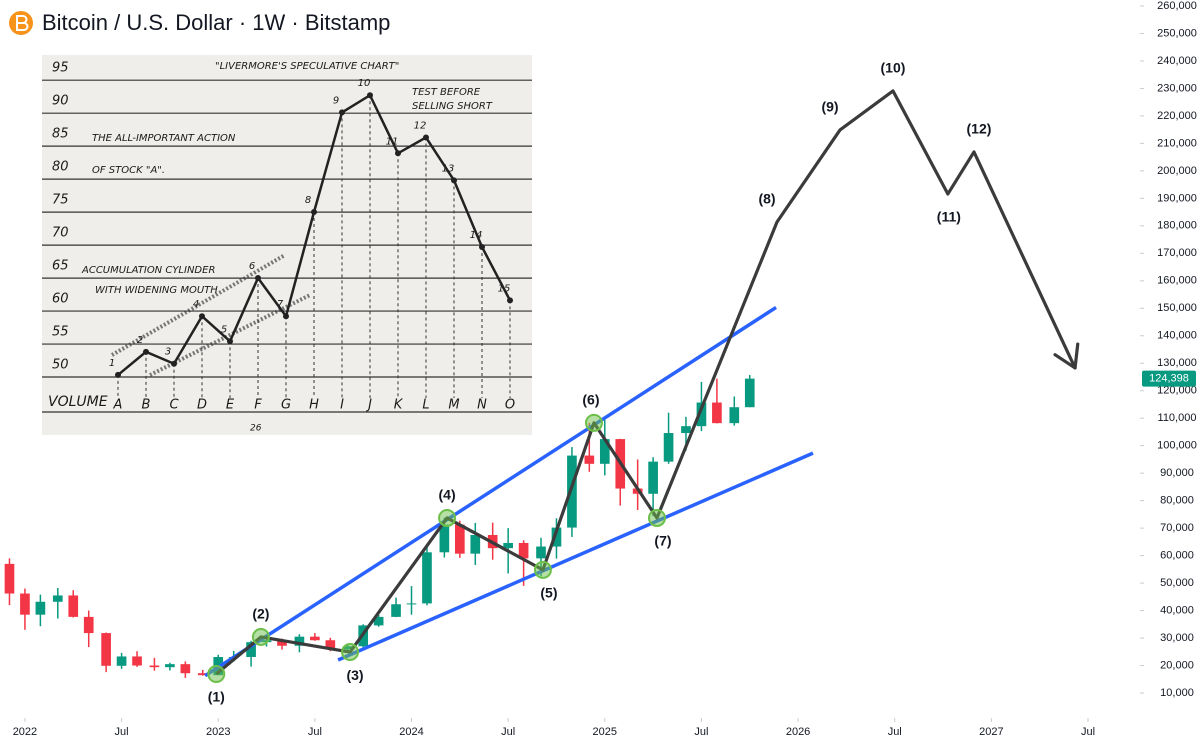 Image resolution: width=1200 pixels, height=746 pixels. I want to click on pivot-label: (3), so click(354, 675).